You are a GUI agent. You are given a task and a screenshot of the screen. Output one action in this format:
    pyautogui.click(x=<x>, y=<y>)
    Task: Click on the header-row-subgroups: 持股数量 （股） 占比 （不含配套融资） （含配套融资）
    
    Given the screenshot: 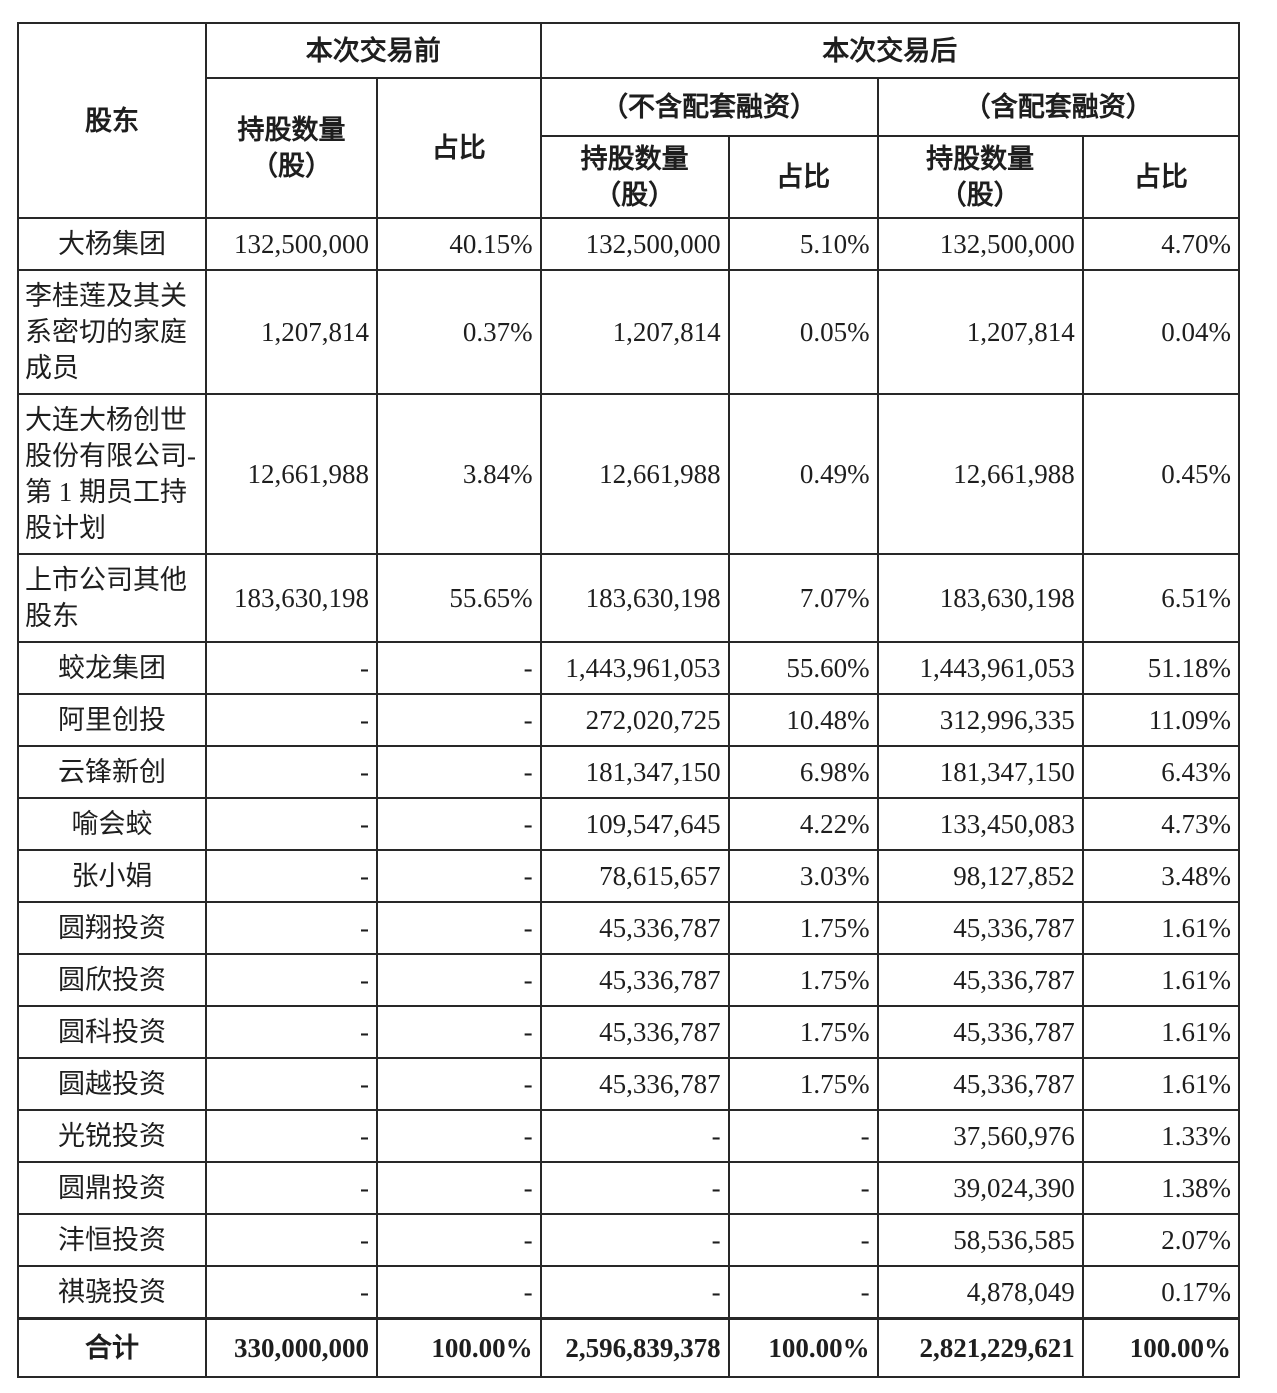 What is the action you would take?
    pyautogui.click(x=629, y=148)
    